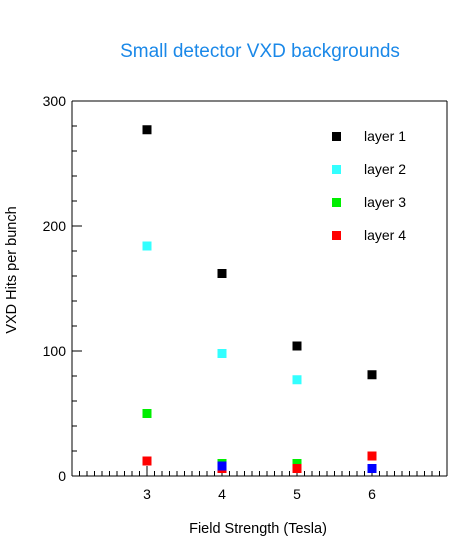 The image size is (449, 539). What do you see at coordinates (55, 351) in the screenshot?
I see `y-tick-label: 100` at bounding box center [55, 351].